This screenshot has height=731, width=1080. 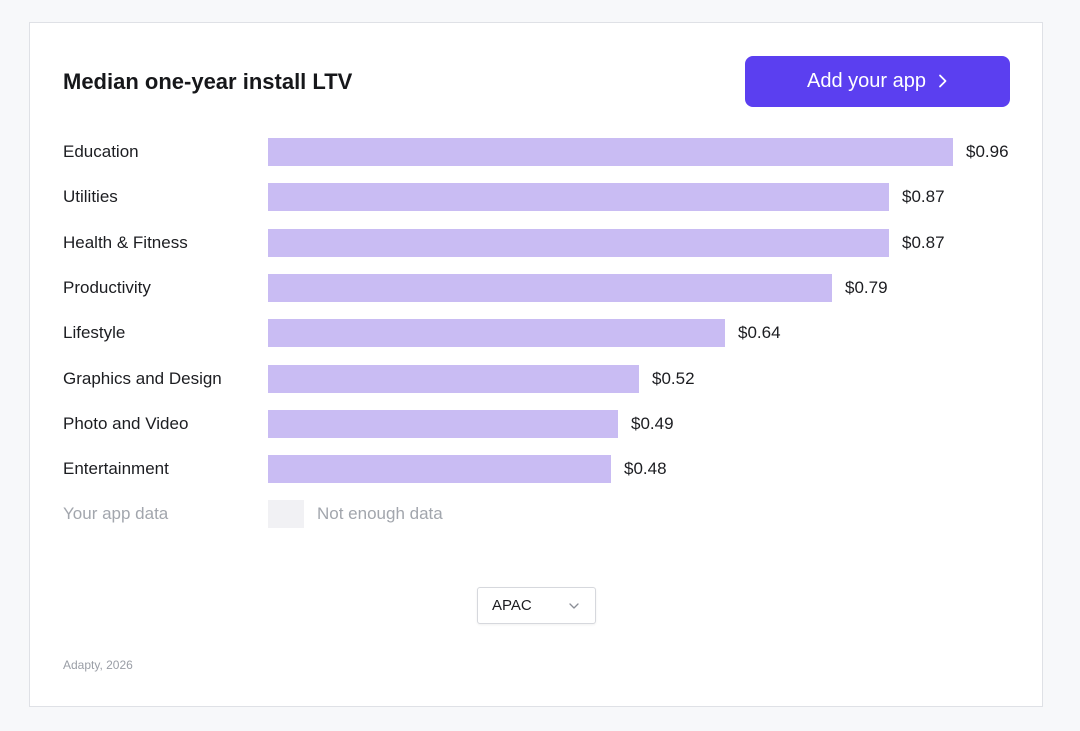 I want to click on region-select: APAC, so click(x=536, y=605).